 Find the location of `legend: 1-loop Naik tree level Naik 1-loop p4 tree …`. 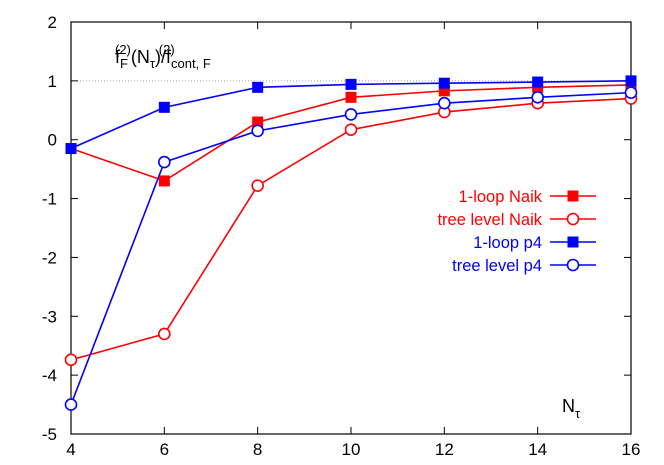

legend: 1-loop Naik tree level Naik 1-loop p4 tree … is located at coordinates (516, 231).